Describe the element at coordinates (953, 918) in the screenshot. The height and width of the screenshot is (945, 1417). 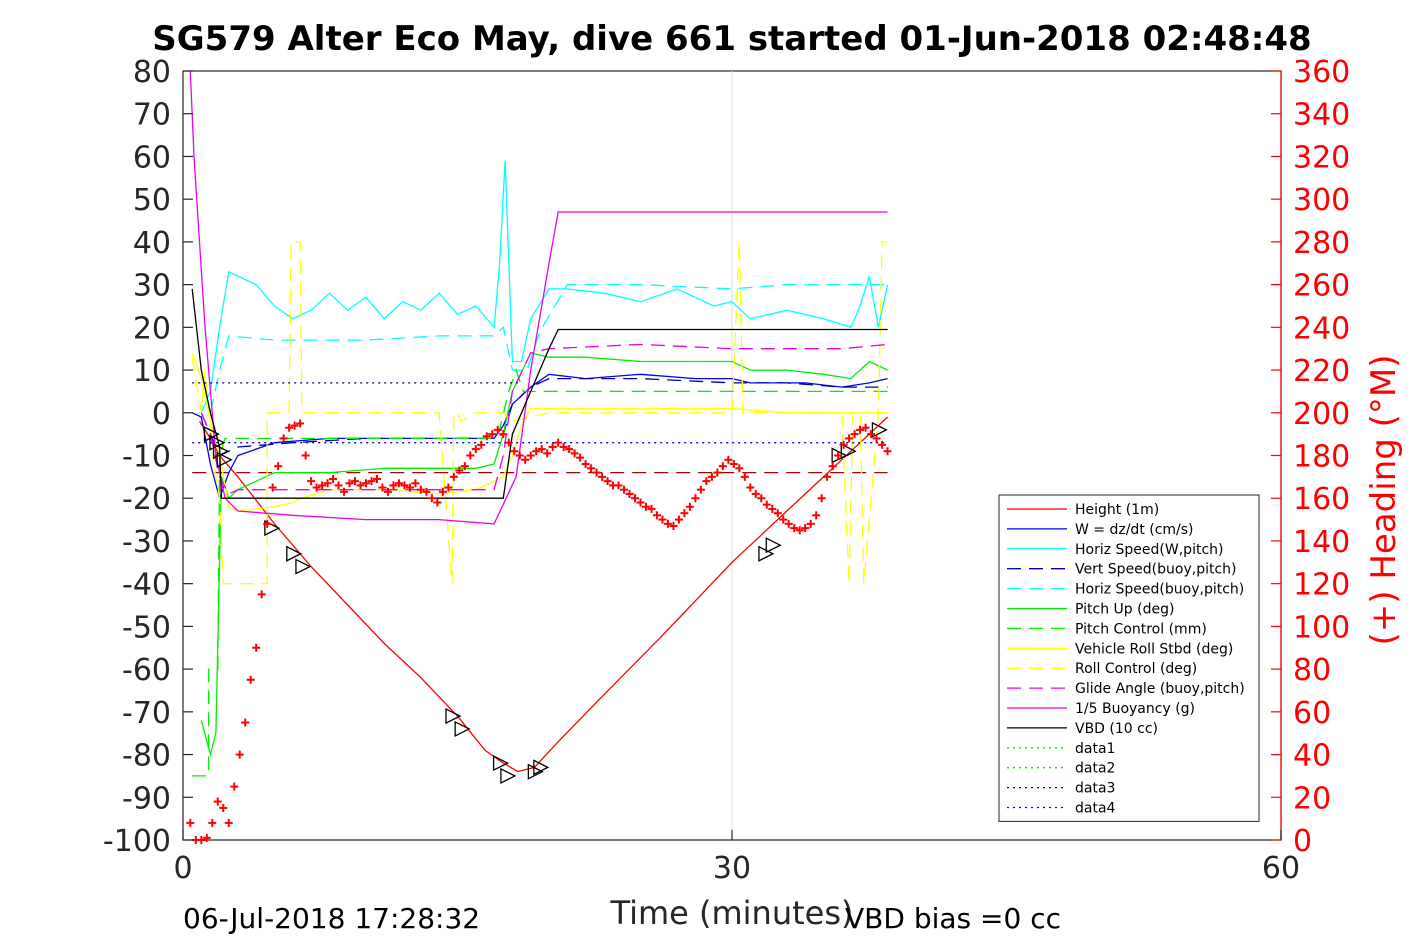
I see `footer-vbd-bias: VBD bias =0 cc` at that location.